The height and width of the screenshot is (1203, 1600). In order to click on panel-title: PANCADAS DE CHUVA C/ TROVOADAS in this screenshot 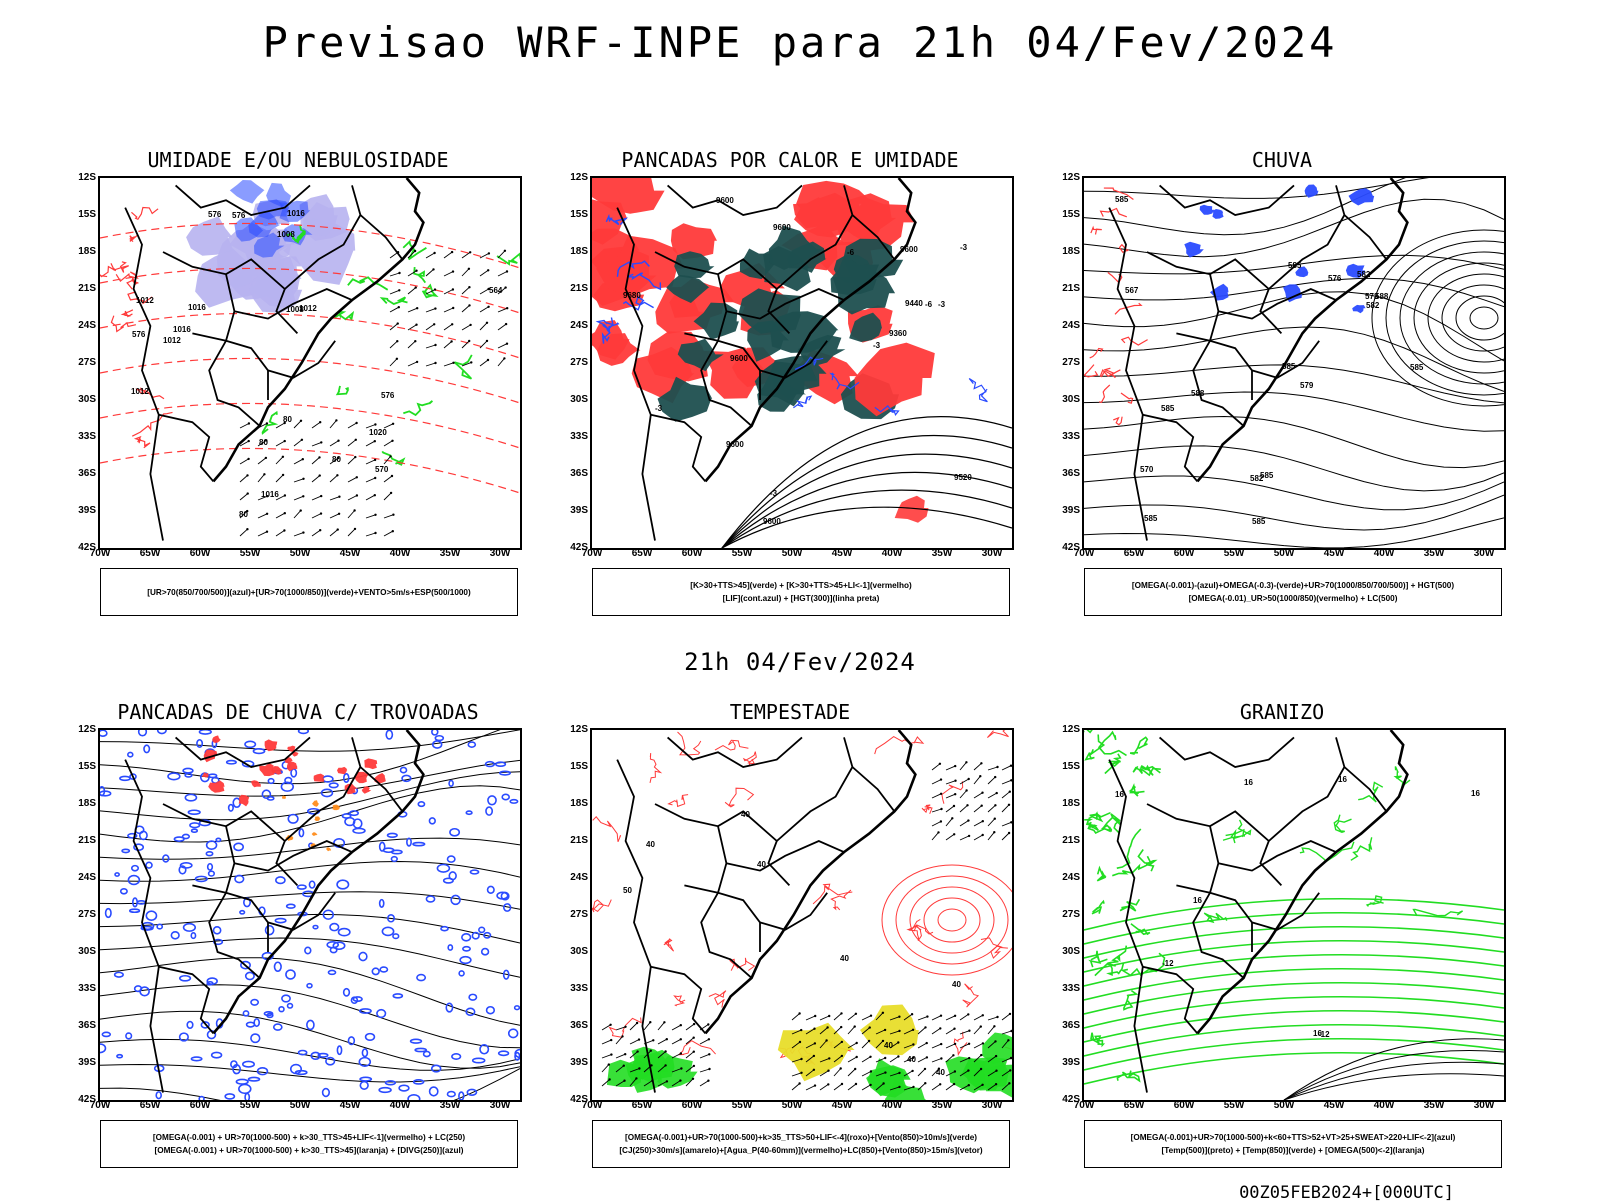, I will do `click(298, 712)`.